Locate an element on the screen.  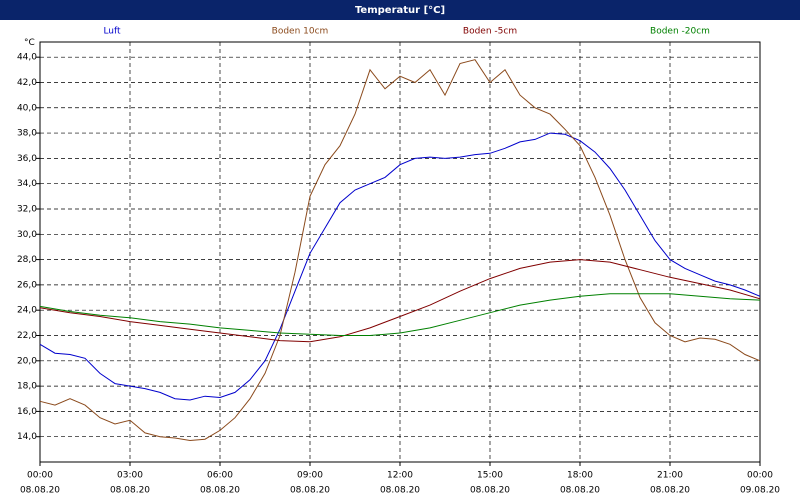
x-tick-label: 18:00 is located at coordinates (580, 476).